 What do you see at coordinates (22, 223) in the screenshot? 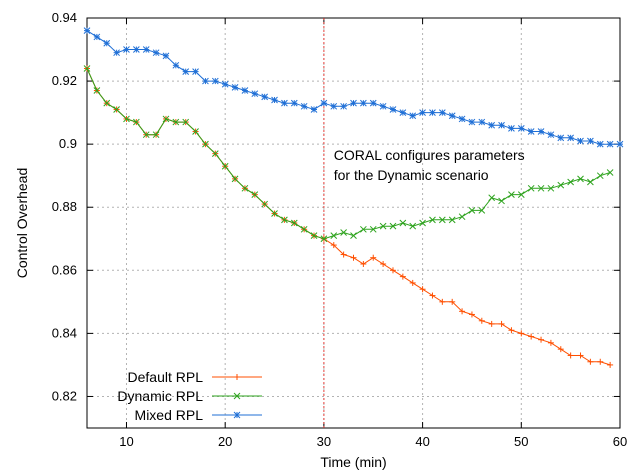
I see `y-axis-title: Control Overhead` at bounding box center [22, 223].